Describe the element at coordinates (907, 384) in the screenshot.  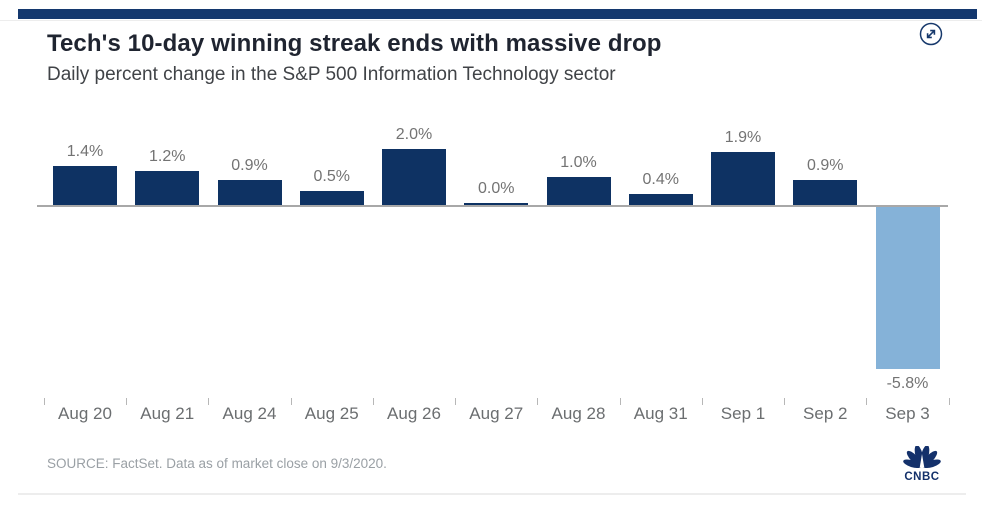
I see `bar-value-label: -5.8%` at that location.